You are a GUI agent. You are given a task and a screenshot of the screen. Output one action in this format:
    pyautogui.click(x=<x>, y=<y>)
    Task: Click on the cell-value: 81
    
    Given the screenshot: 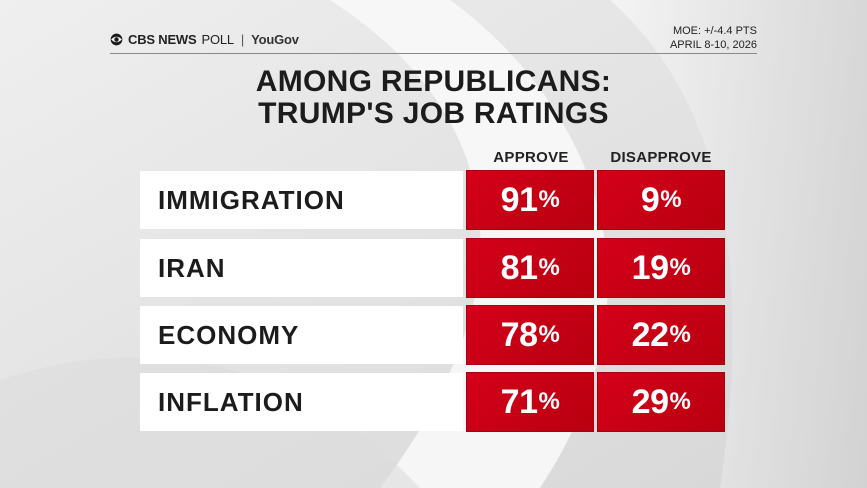 What is the action you would take?
    pyautogui.click(x=519, y=267)
    